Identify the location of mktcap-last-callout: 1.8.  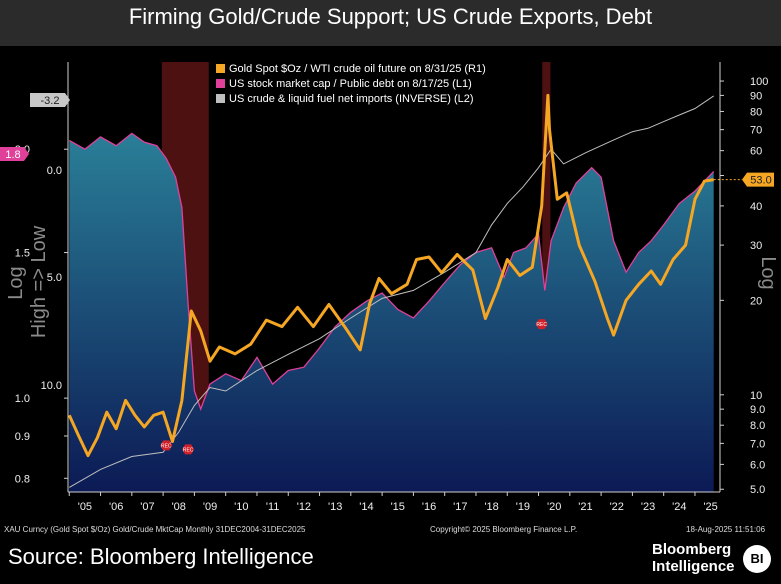
(14, 154).